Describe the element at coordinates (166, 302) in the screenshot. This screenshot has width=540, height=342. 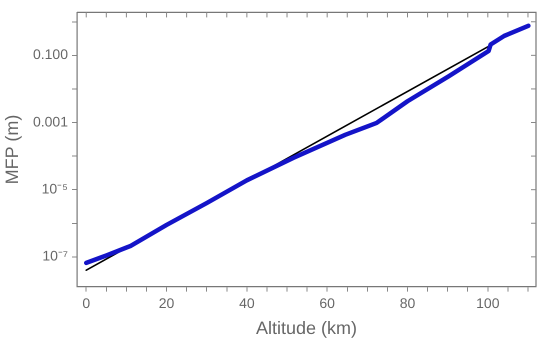
I see `x-tick-label: 20` at that location.